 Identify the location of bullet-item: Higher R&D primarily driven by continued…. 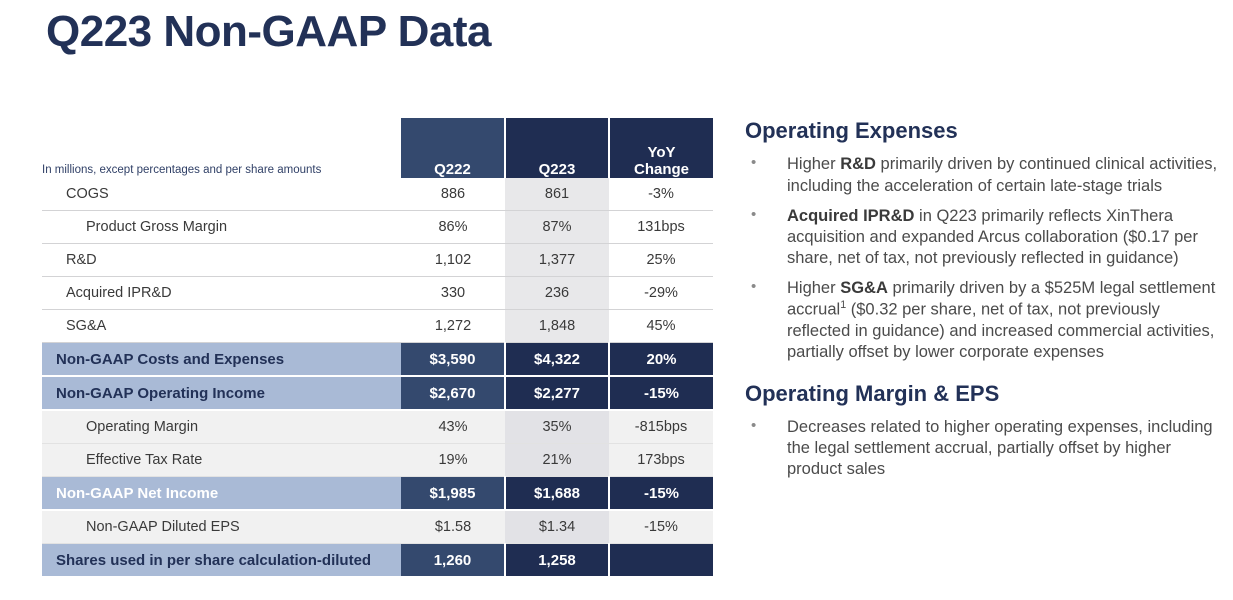
(985, 174).